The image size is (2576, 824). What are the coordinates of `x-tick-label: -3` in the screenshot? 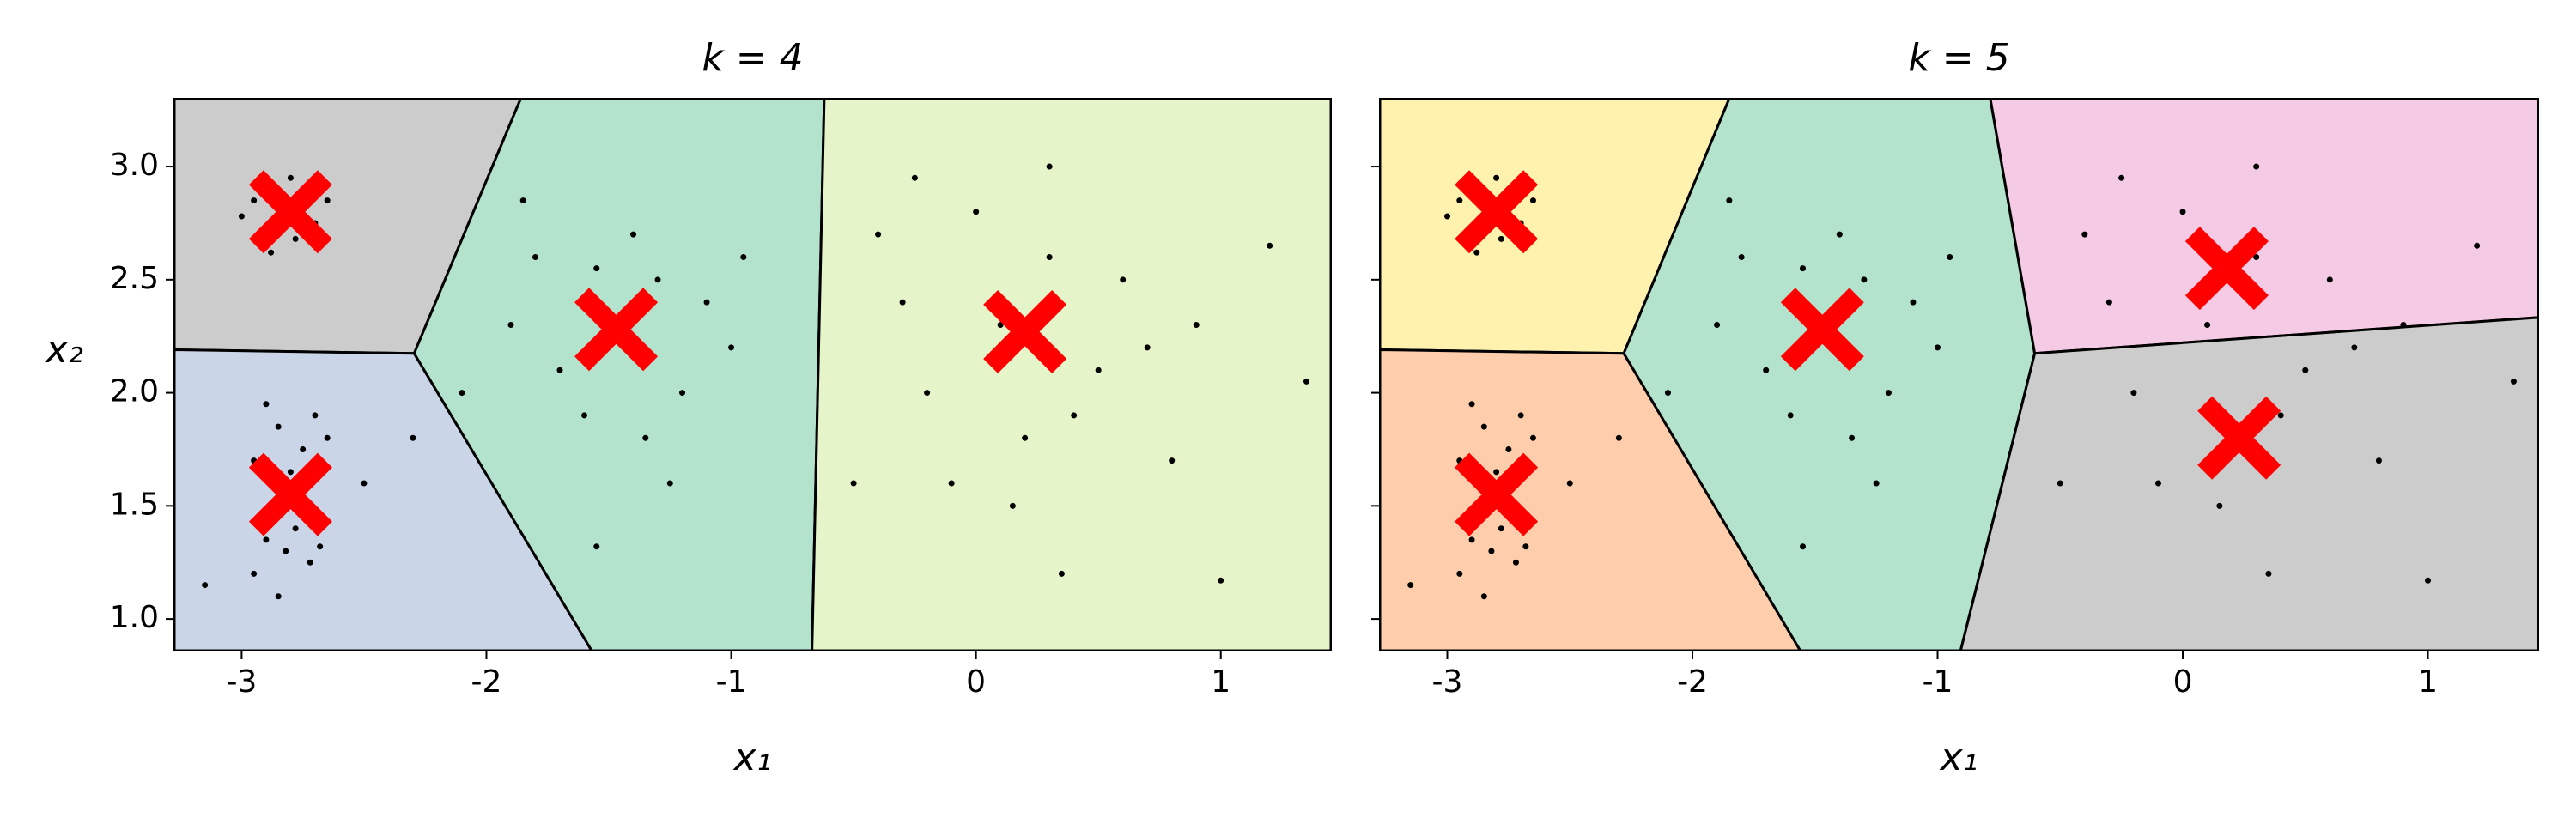 It's located at (241, 682).